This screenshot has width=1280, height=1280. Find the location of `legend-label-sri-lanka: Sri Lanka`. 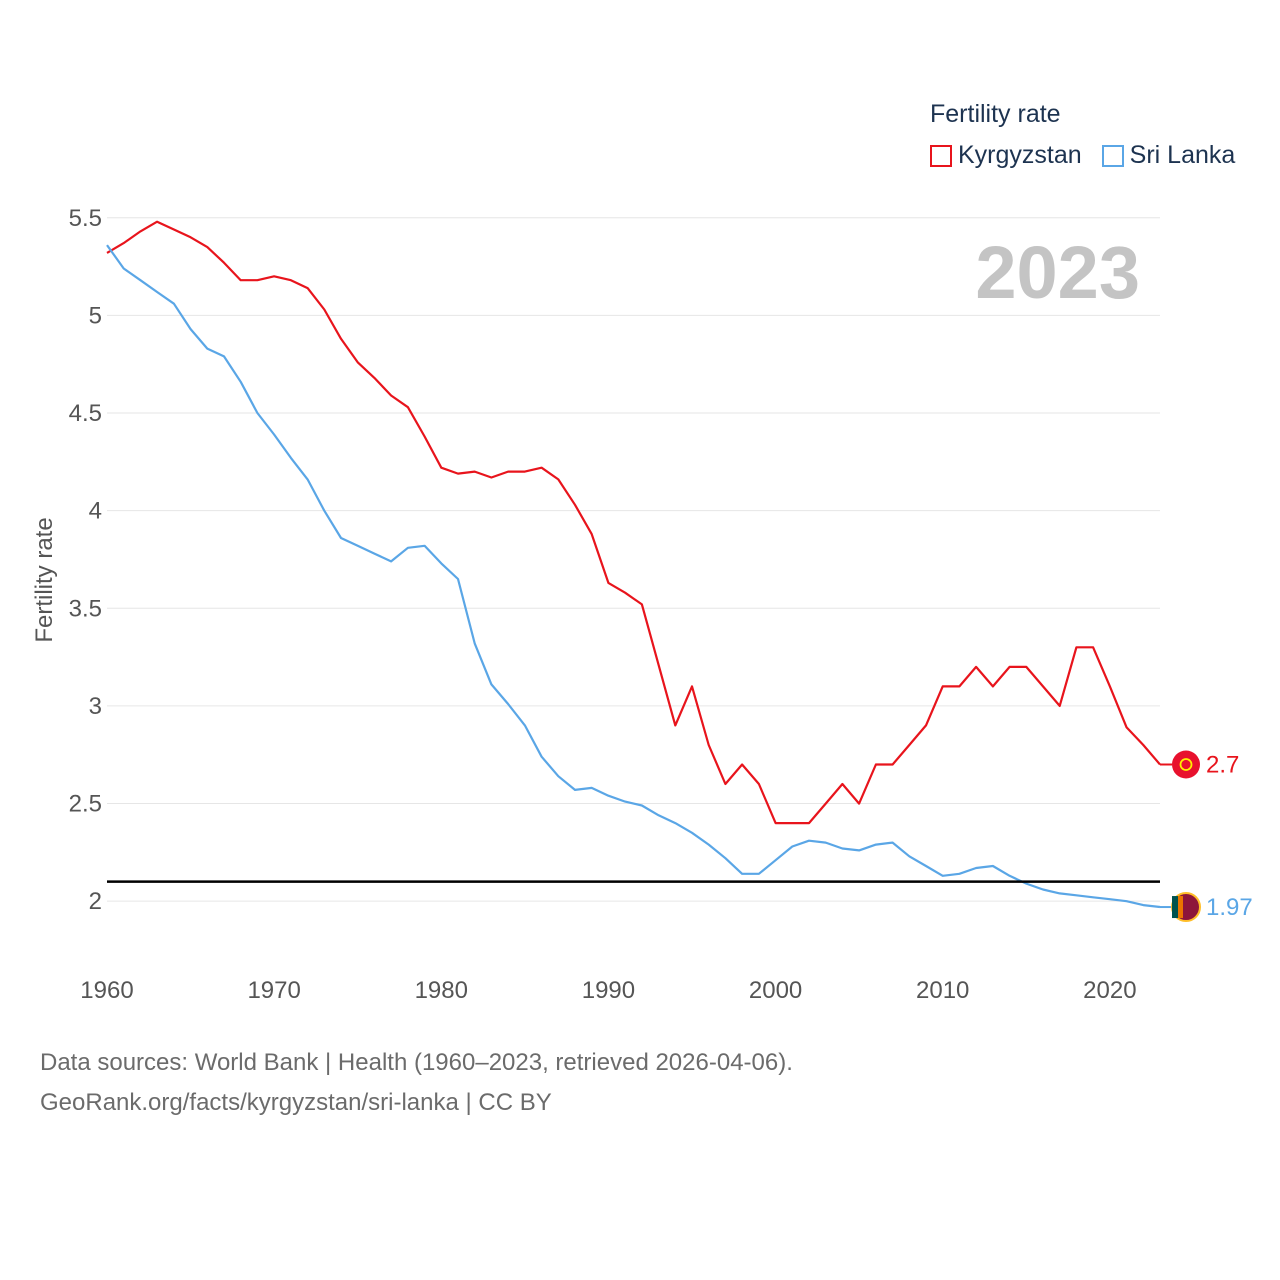

legend-label-sri-lanka: Sri Lanka is located at coordinates (1182, 155).